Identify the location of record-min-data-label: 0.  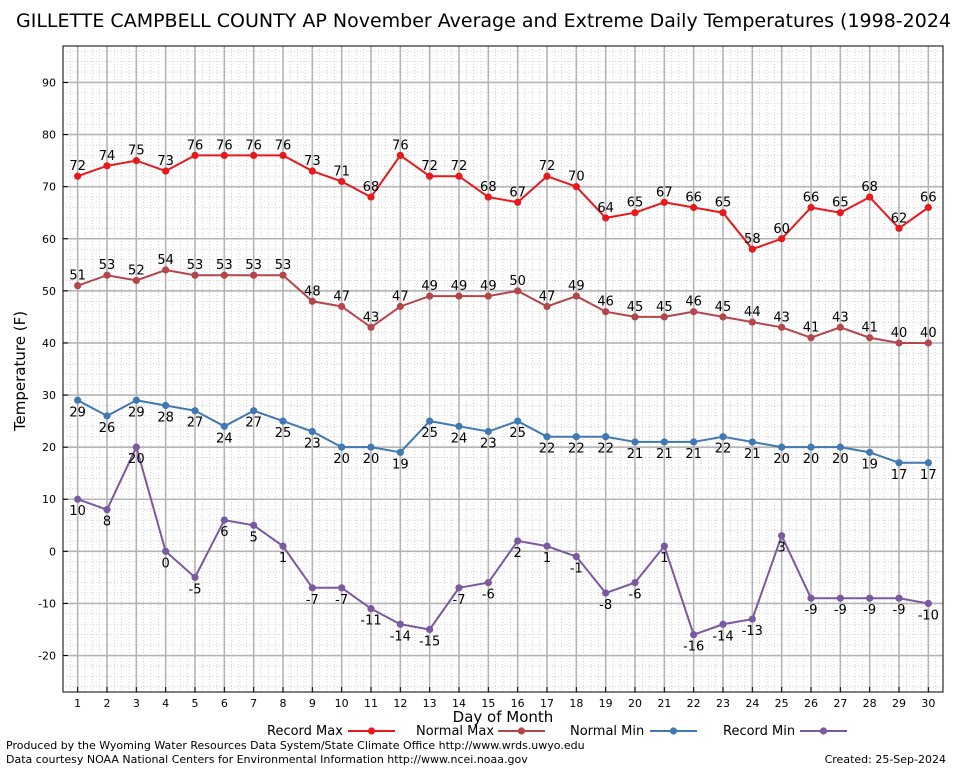
(166, 563).